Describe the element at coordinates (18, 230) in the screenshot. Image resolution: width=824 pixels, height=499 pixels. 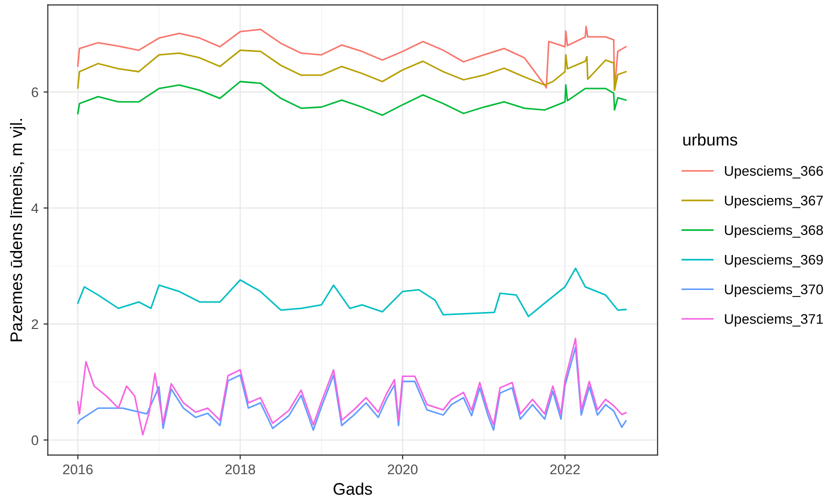
I see `y-axis-title: Pazemes ūdens līmenis, m vjl.` at that location.